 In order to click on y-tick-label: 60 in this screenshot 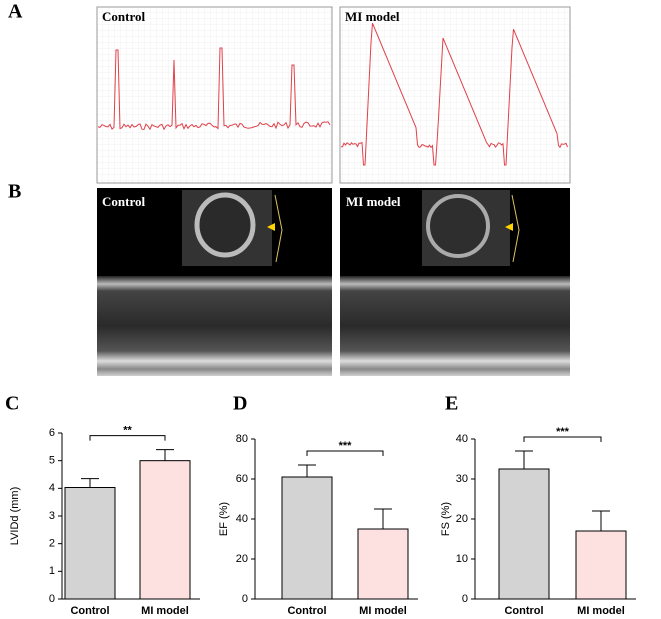, I will do `click(242, 479)`.